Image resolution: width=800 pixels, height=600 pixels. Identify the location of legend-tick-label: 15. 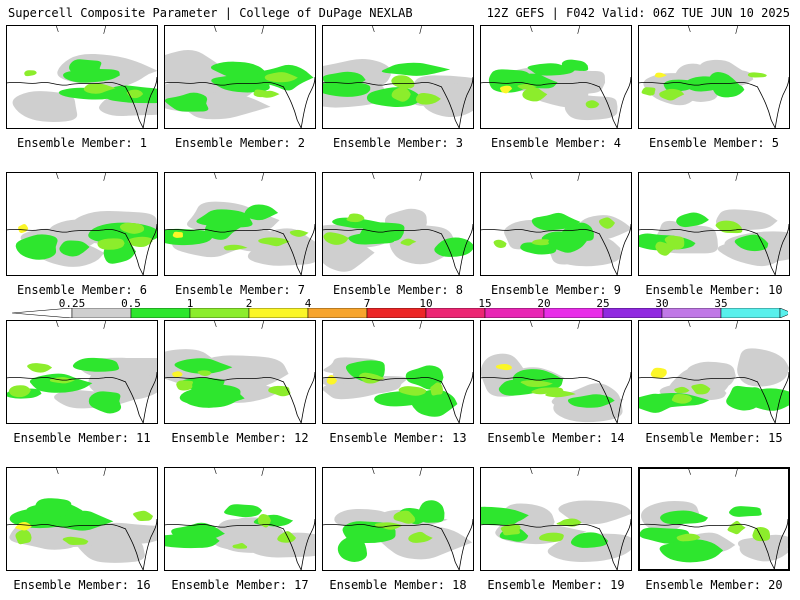
(485, 303).